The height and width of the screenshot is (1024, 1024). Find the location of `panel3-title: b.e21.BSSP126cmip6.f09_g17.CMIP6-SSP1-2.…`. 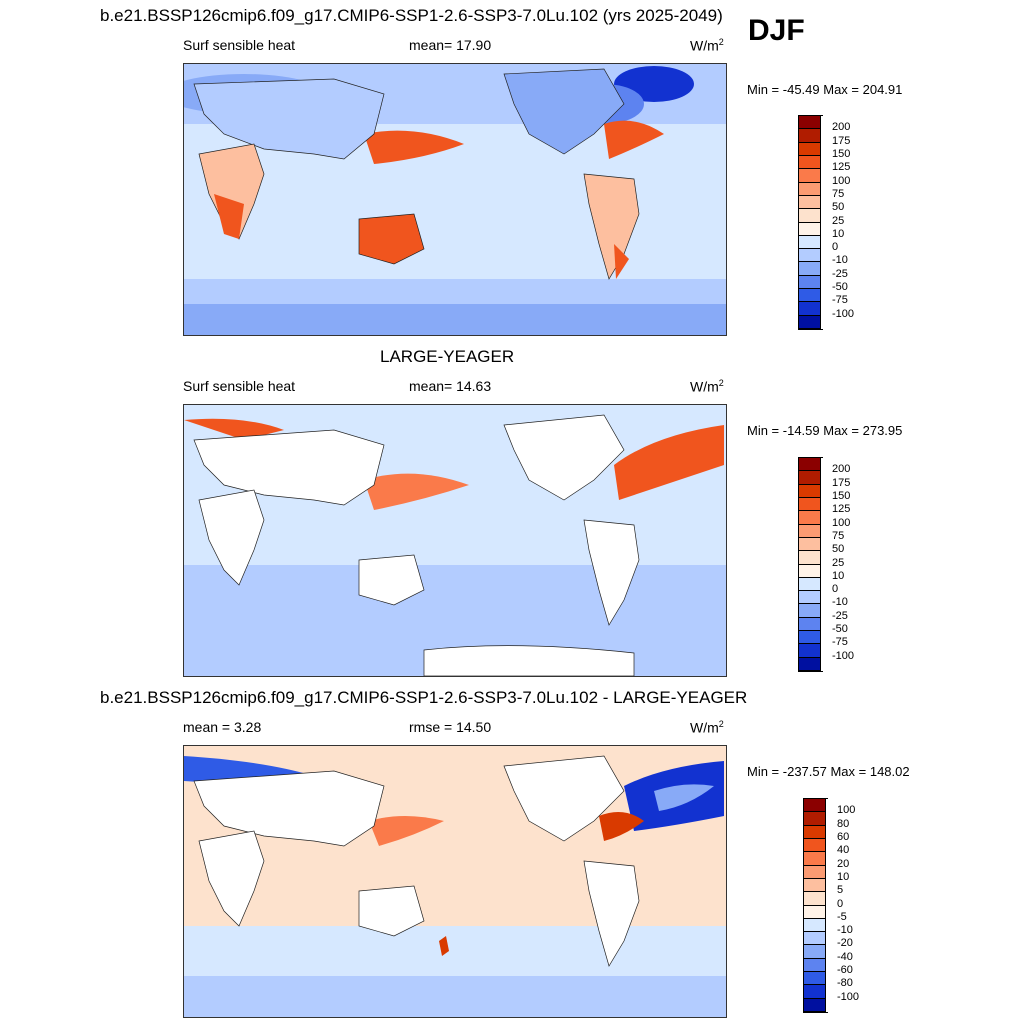

panel3-title: b.e21.BSSP126cmip6.f09_g17.CMIP6-SSP1-2.… is located at coordinates (424, 697).